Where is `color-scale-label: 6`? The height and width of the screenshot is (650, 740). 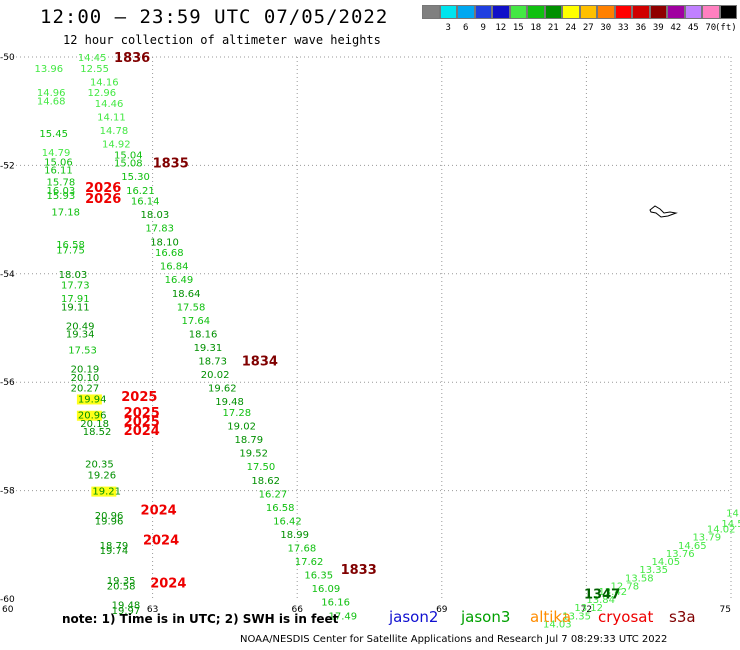
color-scale-label: 6 is located at coordinates (466, 28).